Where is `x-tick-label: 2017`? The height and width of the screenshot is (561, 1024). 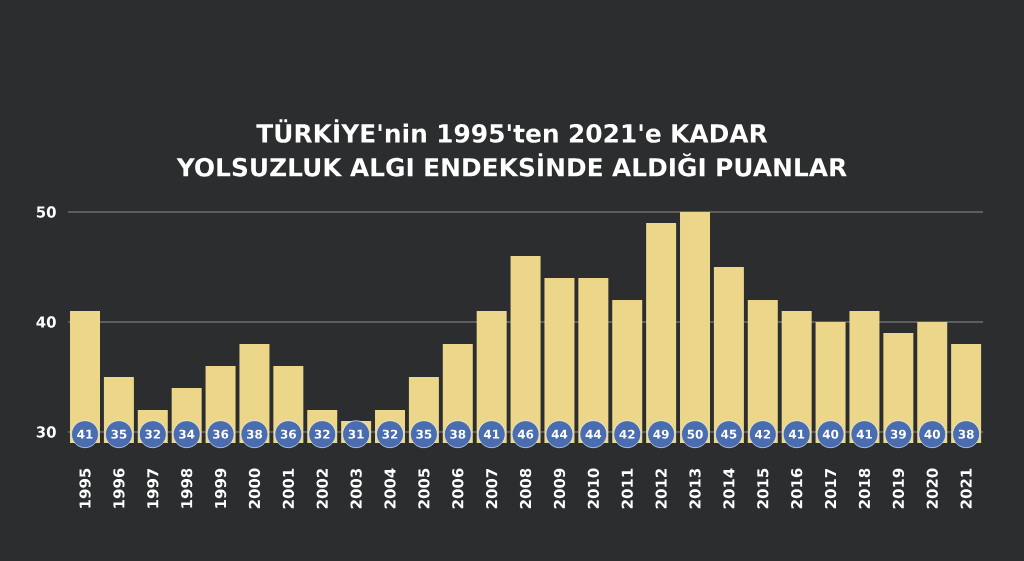 x-tick-label: 2017 is located at coordinates (830, 488).